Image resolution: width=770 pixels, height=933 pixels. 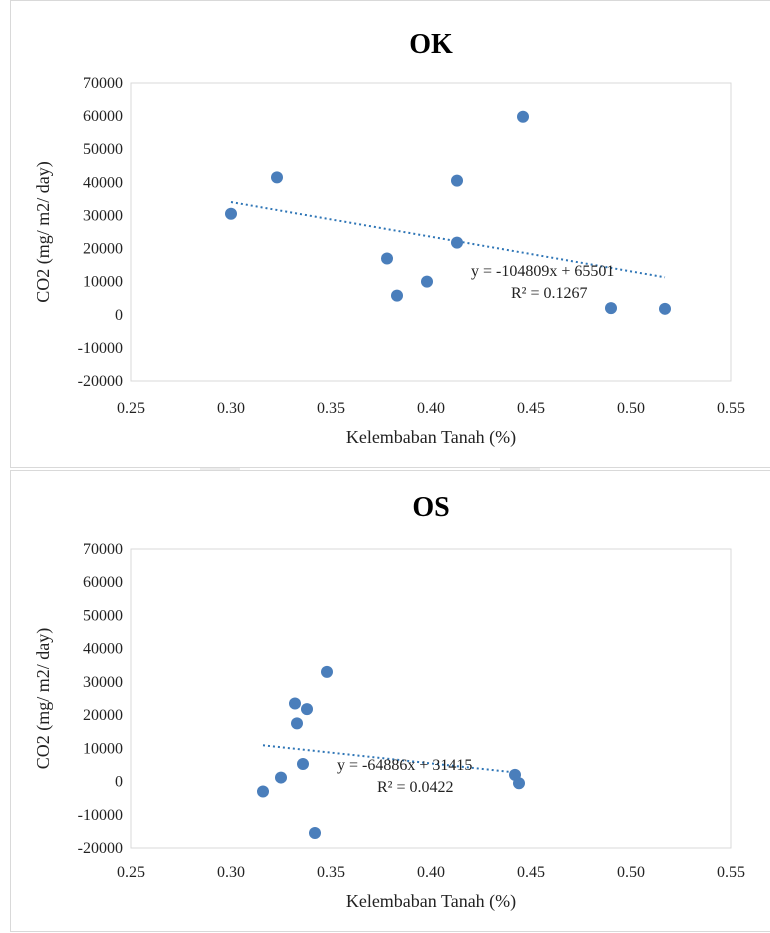 I want to click on r-squared: R² = 0.0422, so click(x=415, y=787).